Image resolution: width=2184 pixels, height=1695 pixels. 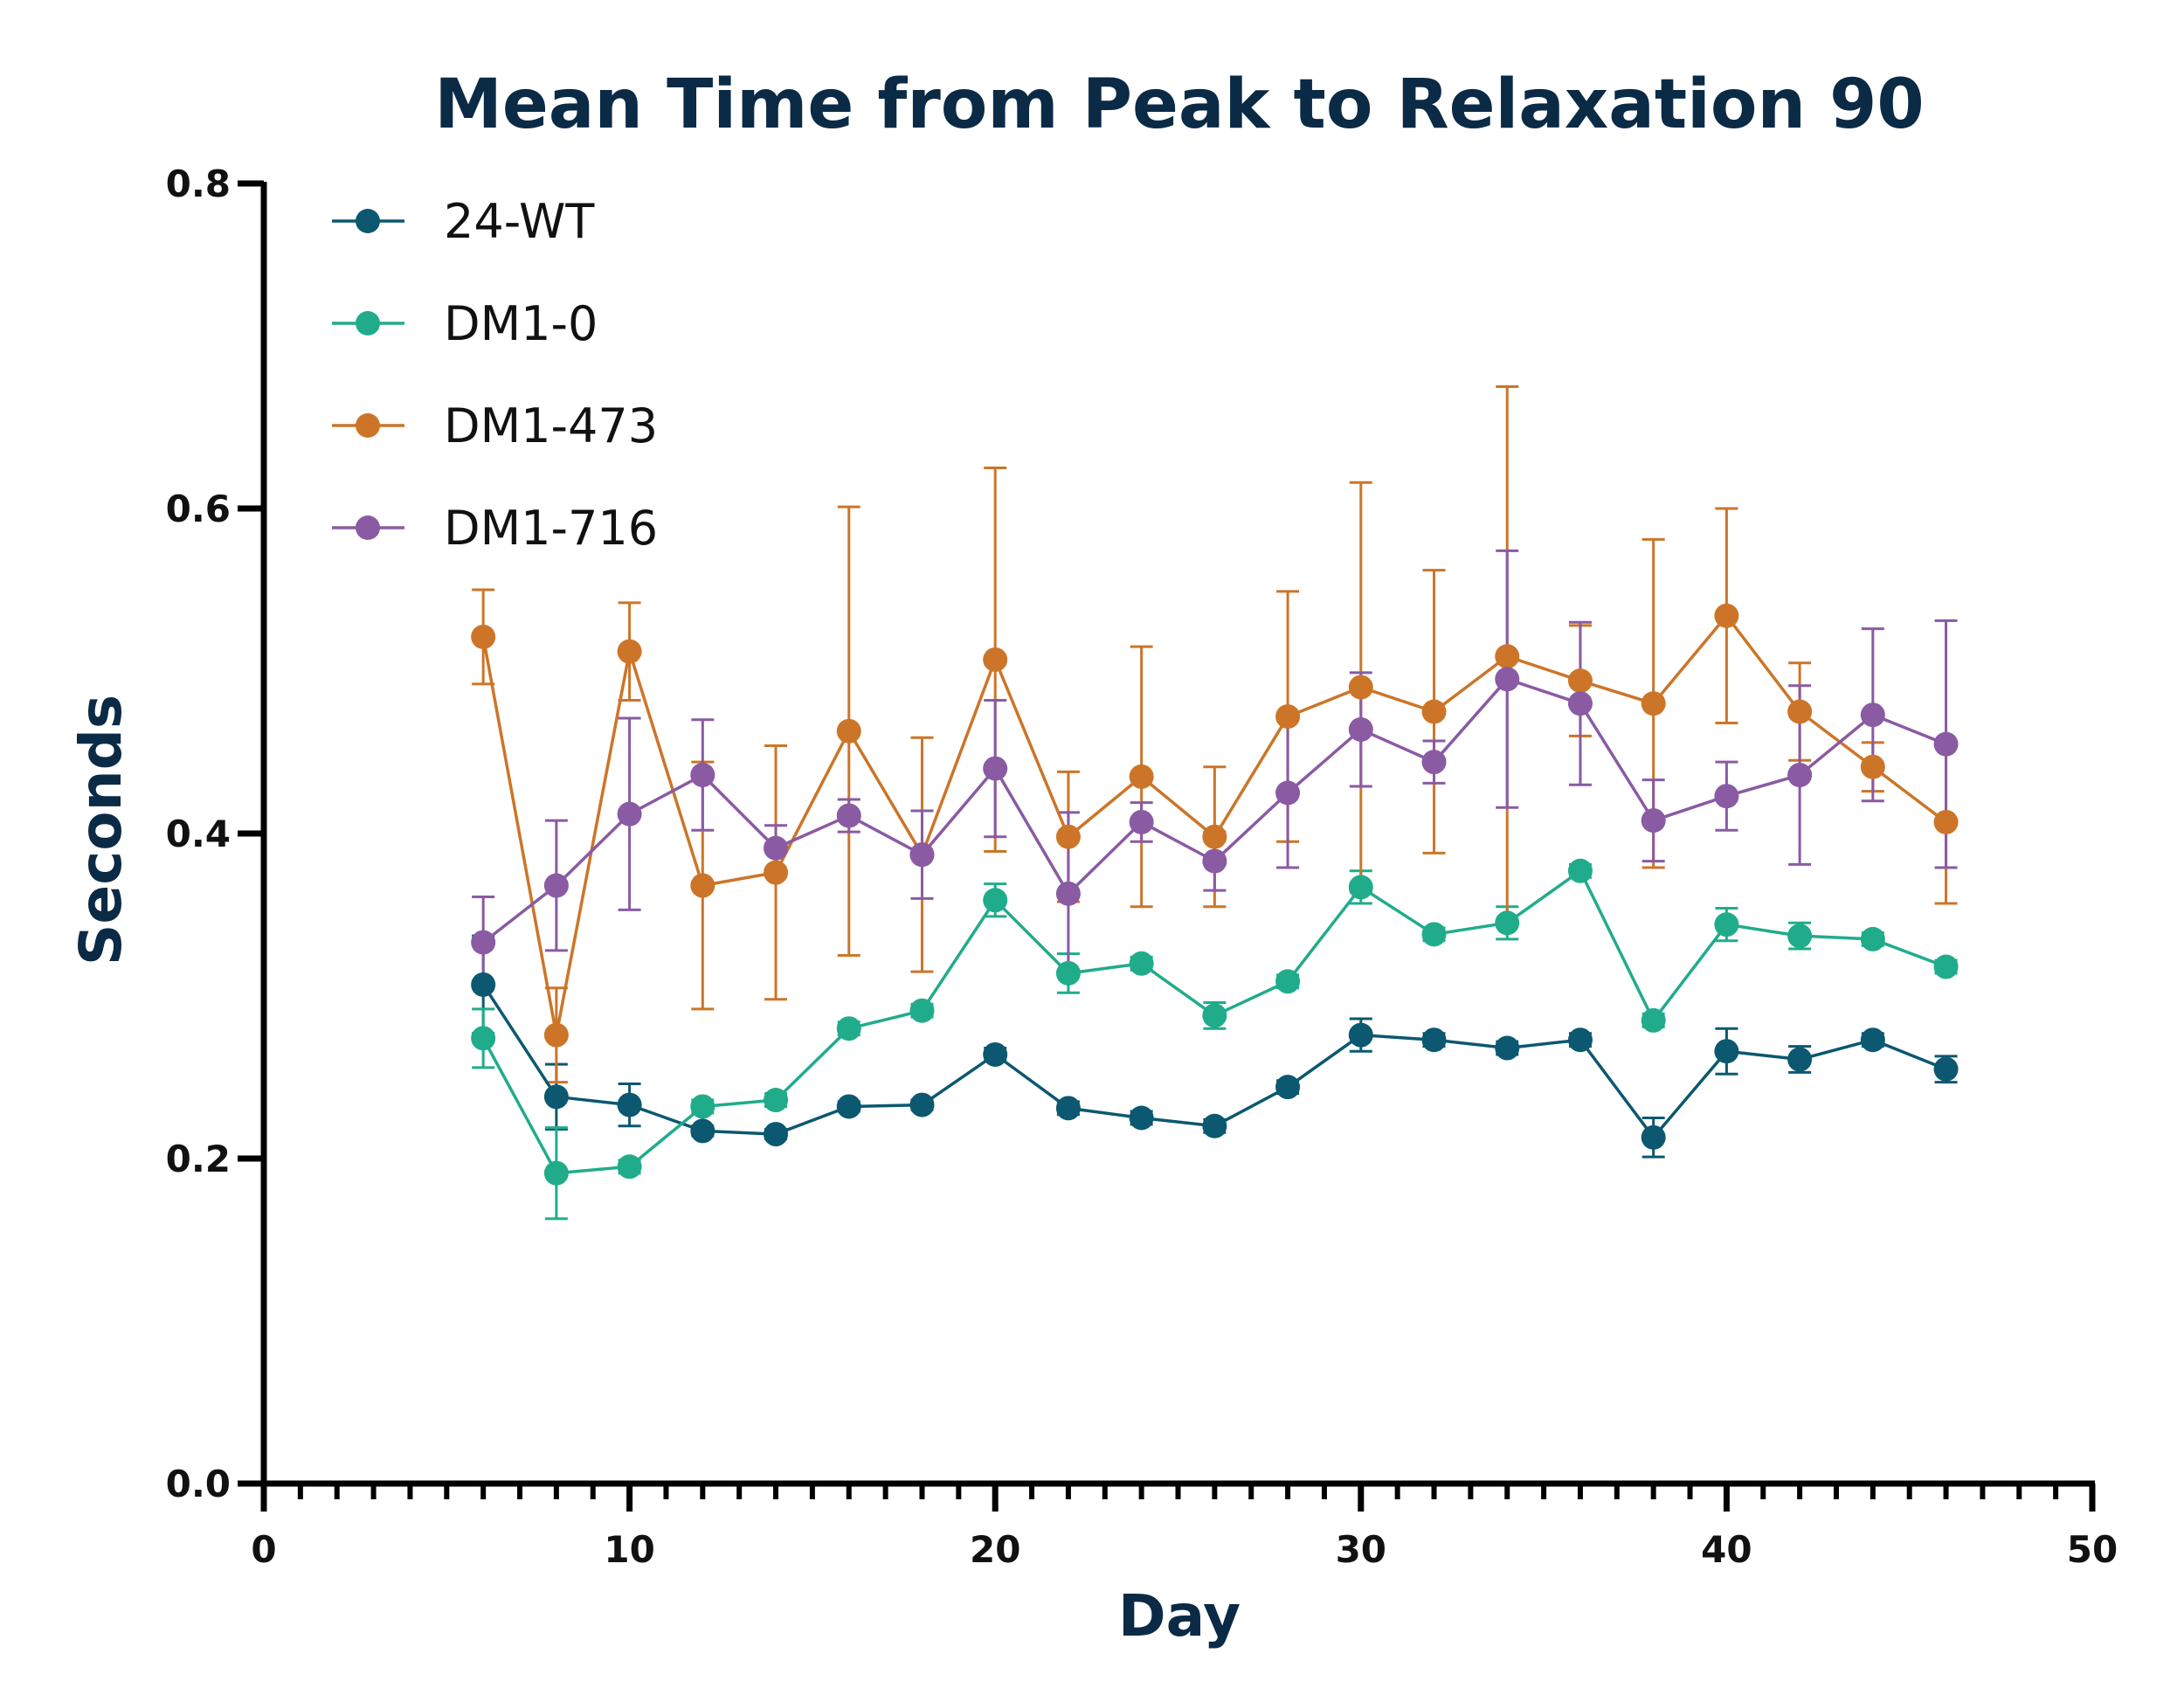 What do you see at coordinates (1179, 105) in the screenshot?
I see `chart-title: Mean Time from Peak to Relaxation 90` at bounding box center [1179, 105].